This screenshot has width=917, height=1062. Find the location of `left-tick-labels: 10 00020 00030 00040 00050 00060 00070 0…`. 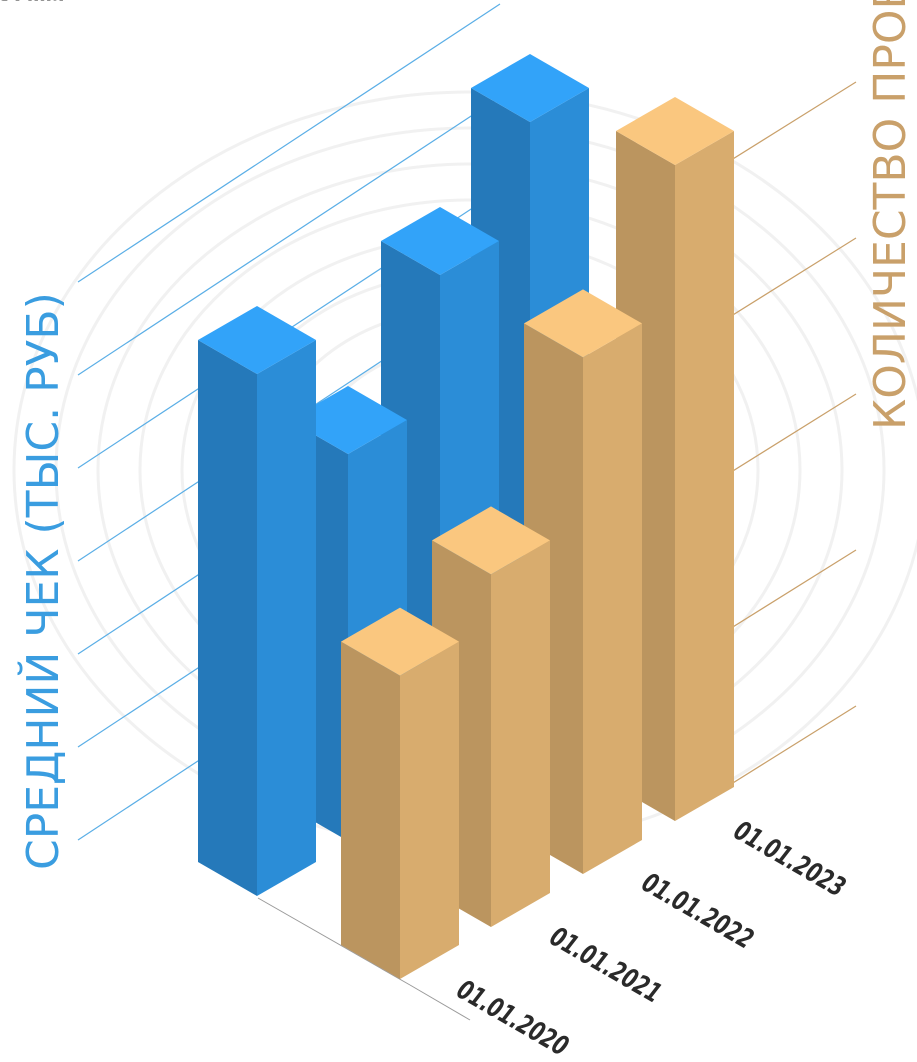

left-tick-labels: 10 00020 00030 00040 00050 00060 00070 0… is located at coordinates (34, 3).